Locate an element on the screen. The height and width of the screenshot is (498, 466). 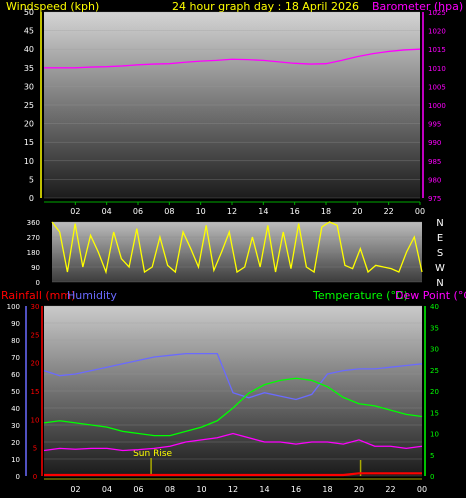
temperature-tick-label: 10 is located at coordinates (434, 435).